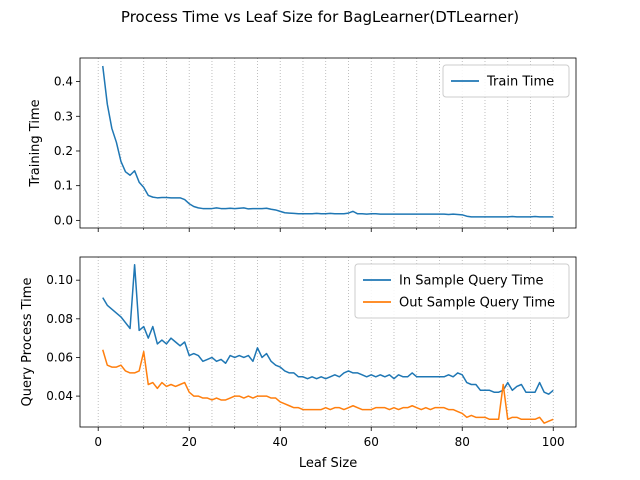  Describe the element at coordinates (59, 357) in the screenshot. I see `panel1-y-tick-label: 0.06` at that location.